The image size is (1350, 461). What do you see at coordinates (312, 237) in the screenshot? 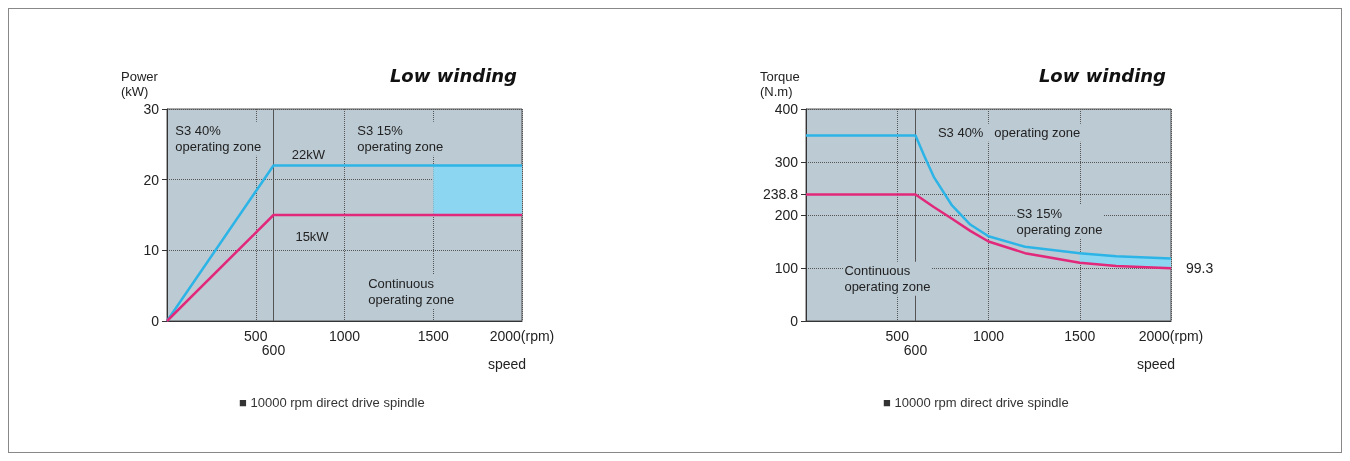
I see `annotation: 15kW` at bounding box center [312, 237].